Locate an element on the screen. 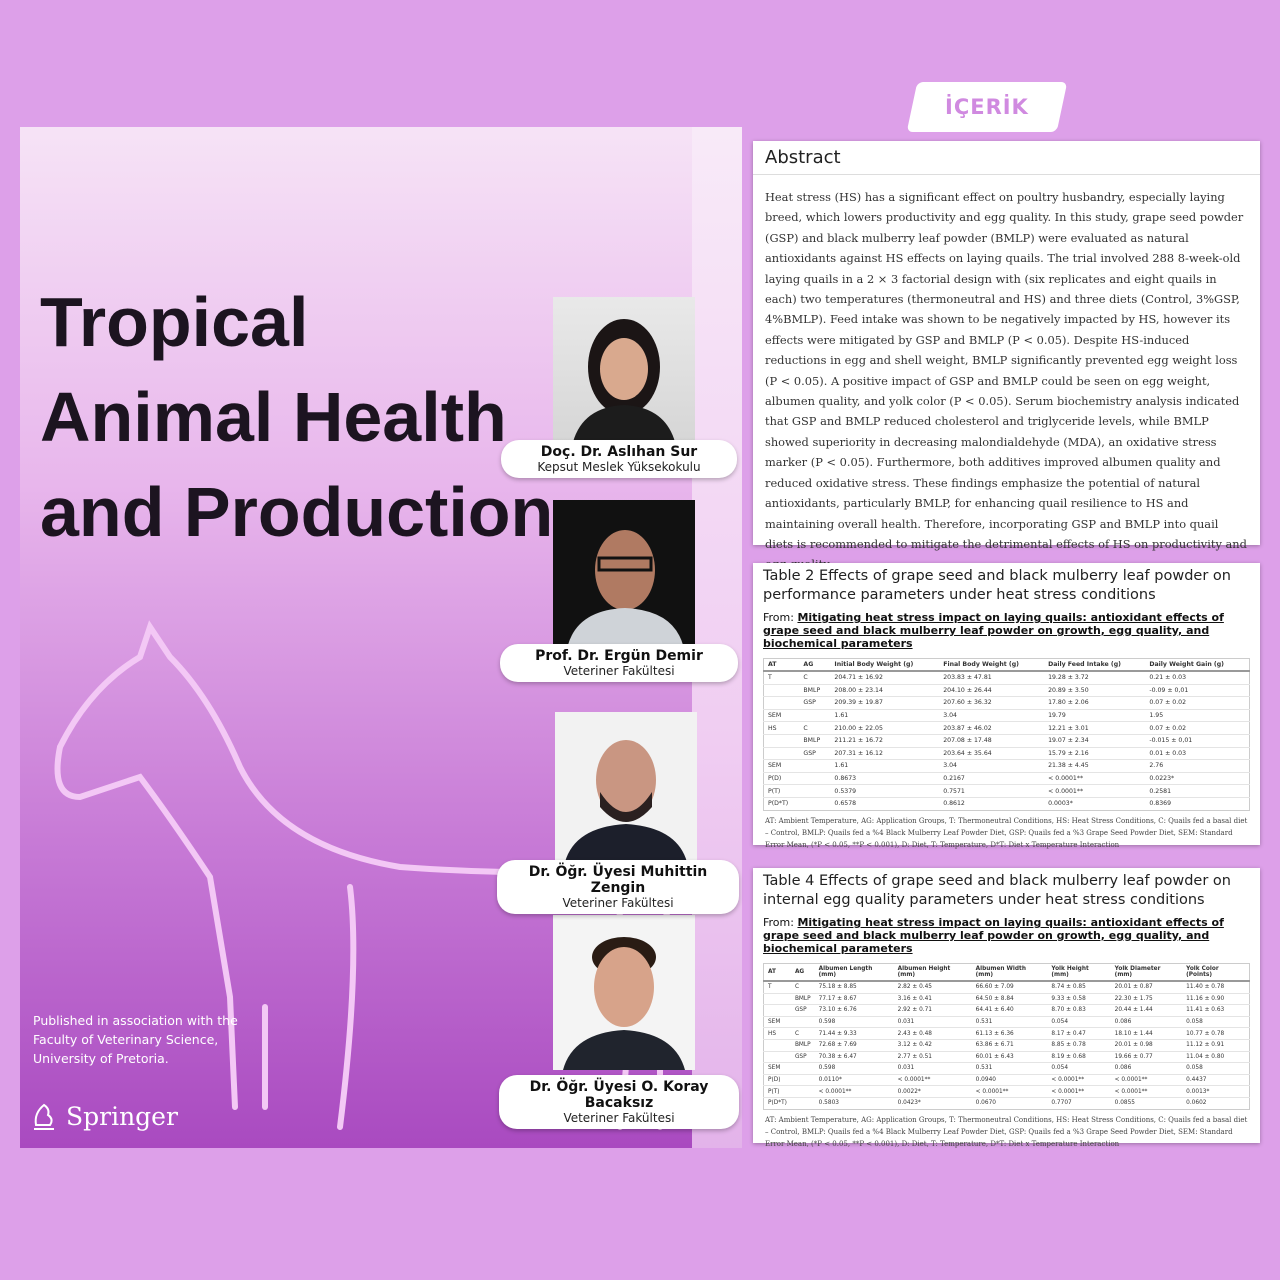  table-row: SEM 0.598 0.031 0.531 0.054 0.086 0.058 is located at coordinates (1006, 1021).